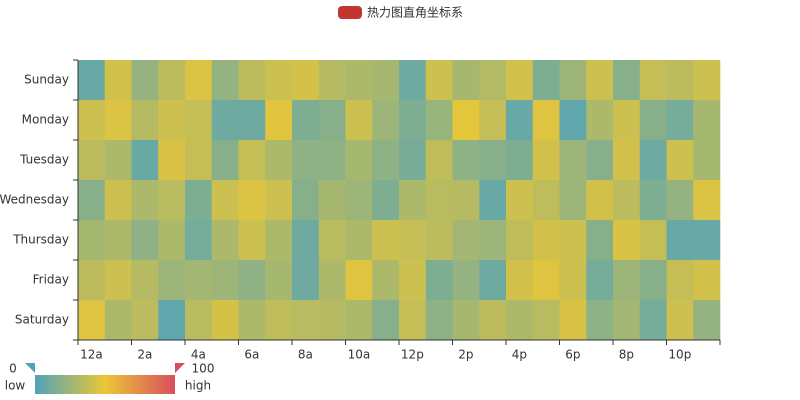 The height and width of the screenshot is (400, 800). What do you see at coordinates (519, 355) in the screenshot?
I see `x-tick-label: 4p` at bounding box center [519, 355].